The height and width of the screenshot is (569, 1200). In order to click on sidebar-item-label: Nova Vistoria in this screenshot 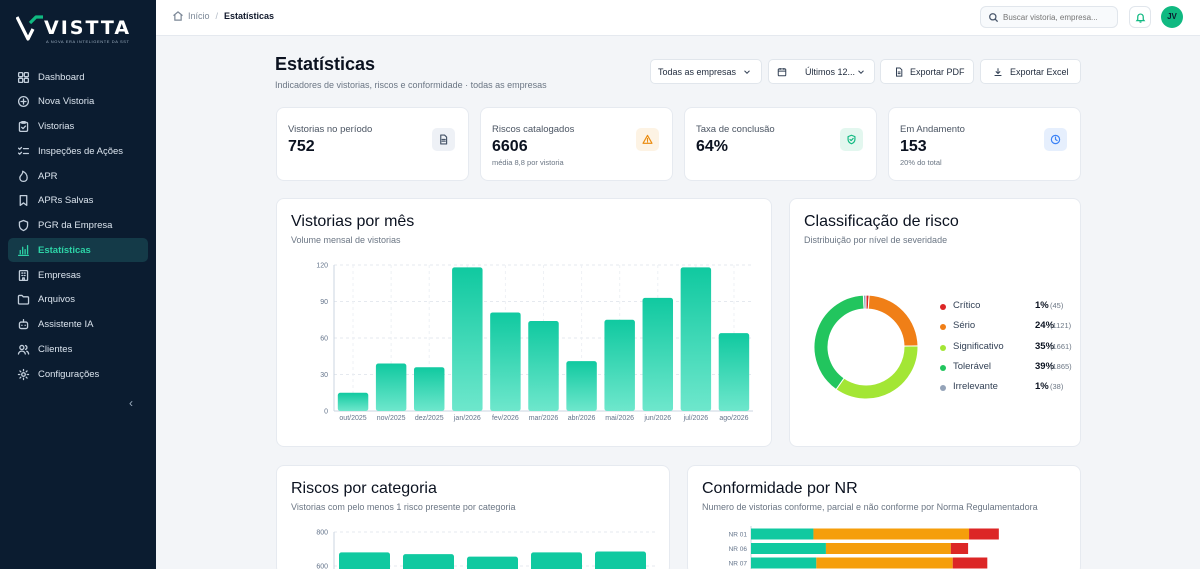, I will do `click(66, 102)`.